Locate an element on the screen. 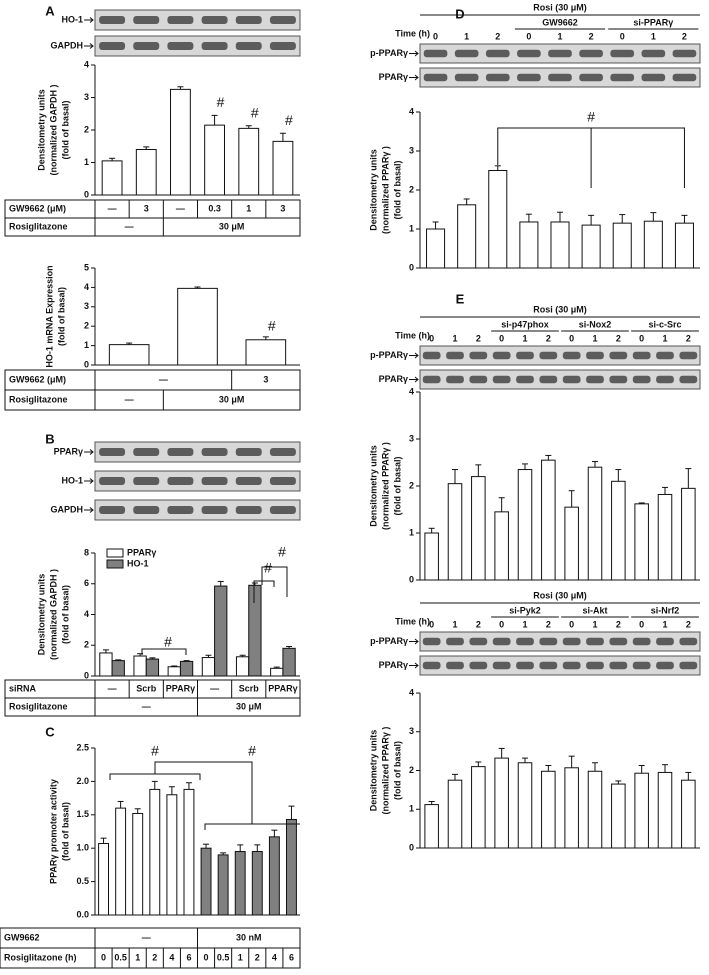 The width and height of the screenshot is (709, 975). y-axis-label: (normalized GAPDH ) is located at coordinates (53, 129).